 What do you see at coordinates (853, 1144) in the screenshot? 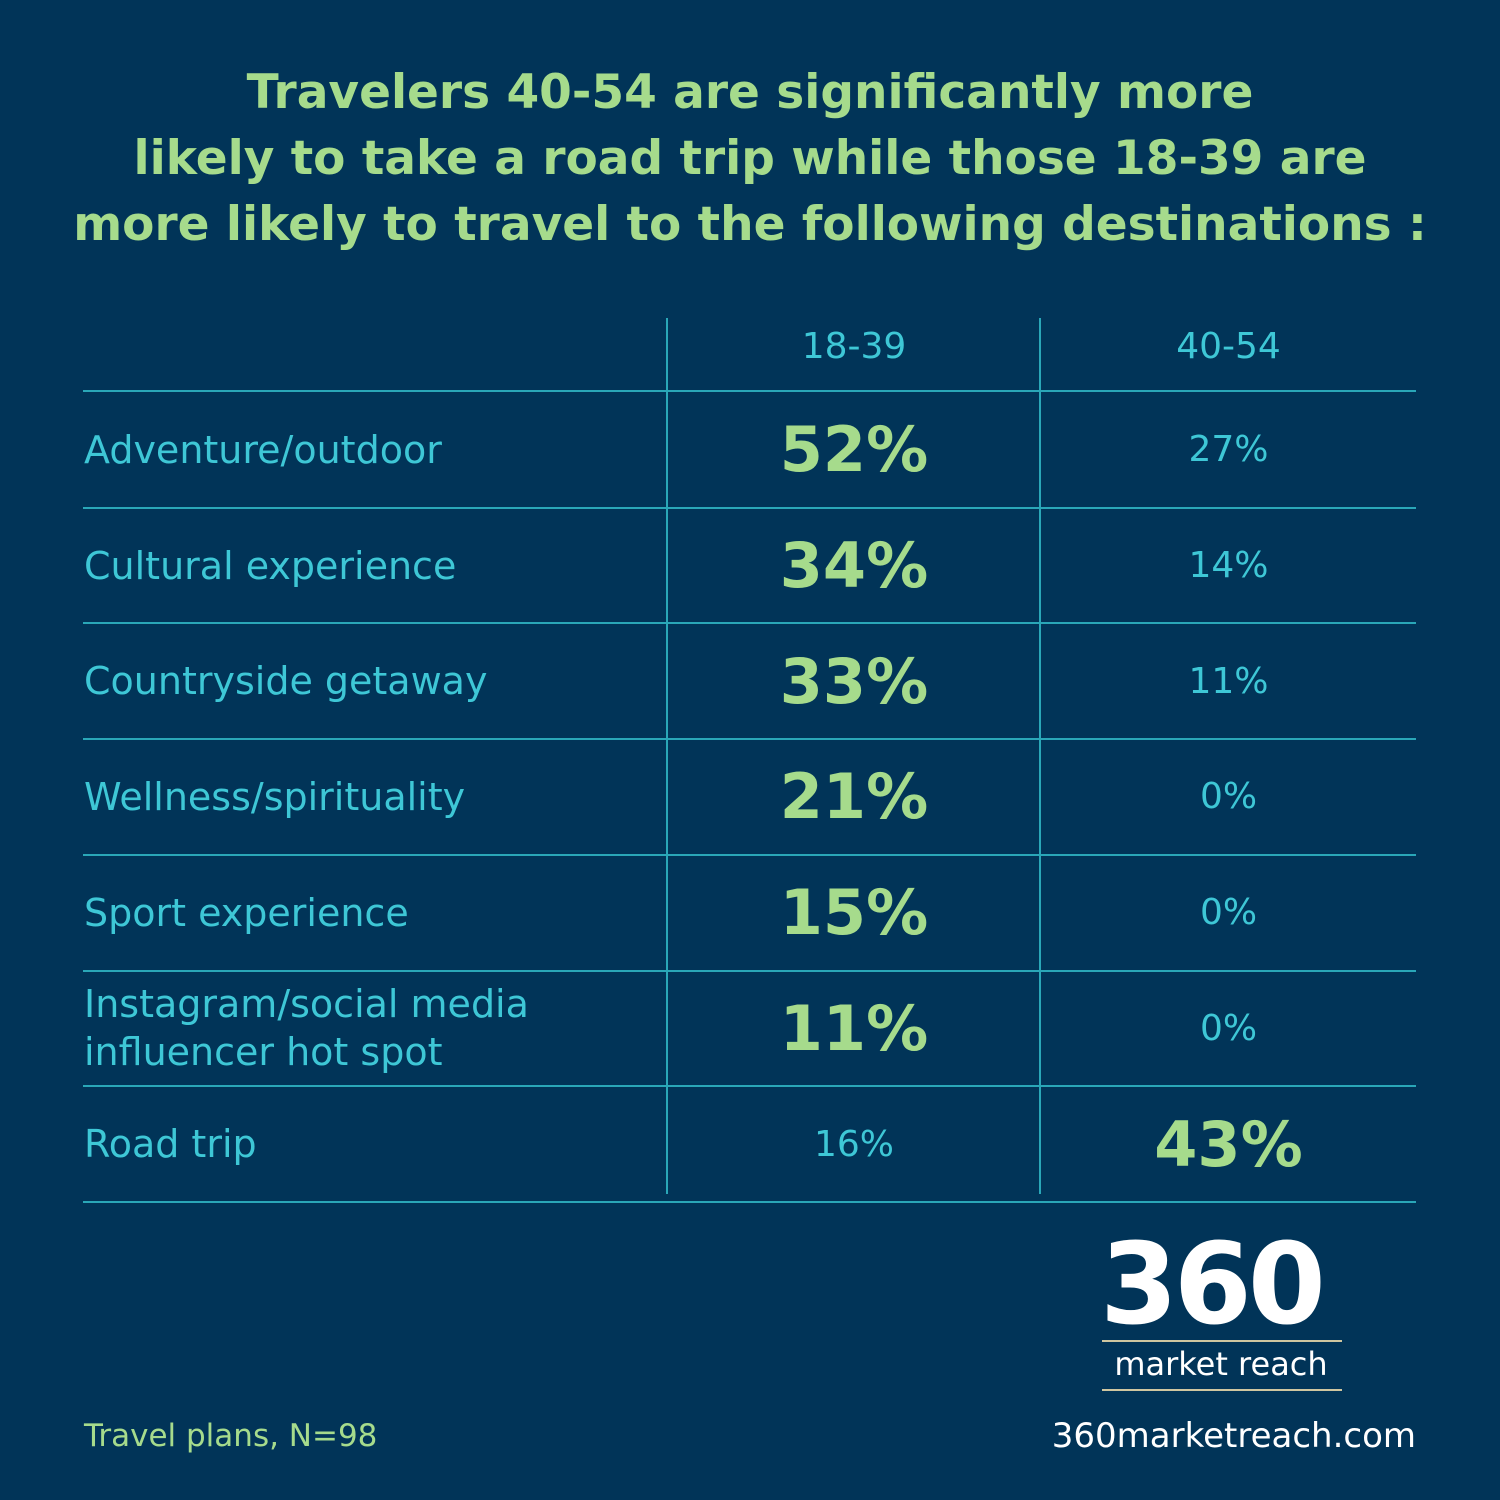
I see `value-cell: 16%` at bounding box center [853, 1144].